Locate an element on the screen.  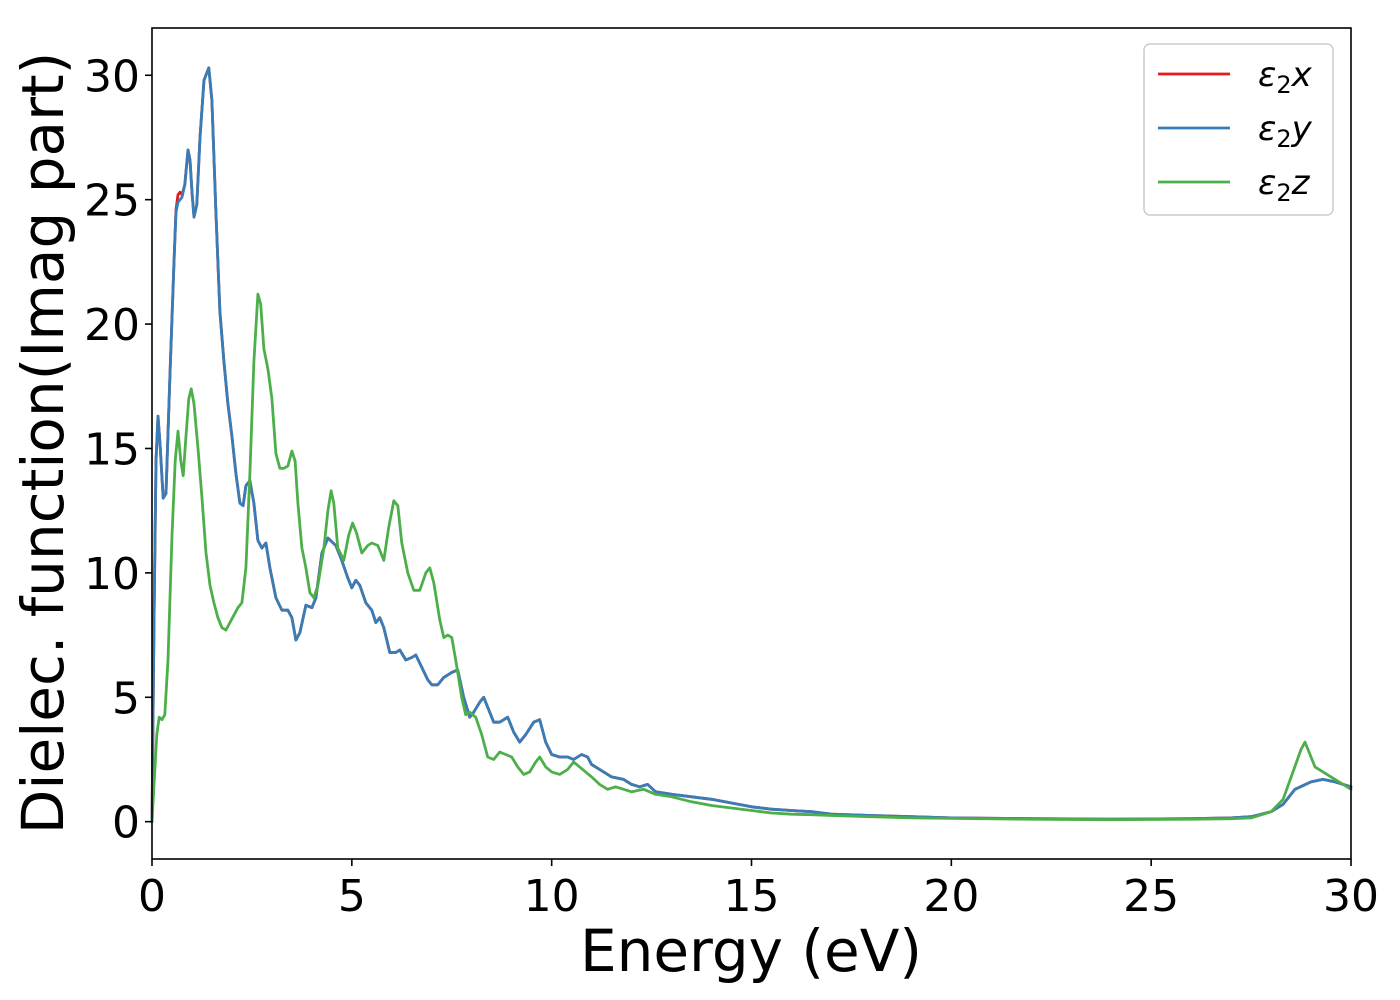
y-tick-label: 20 is located at coordinates (112, 325).